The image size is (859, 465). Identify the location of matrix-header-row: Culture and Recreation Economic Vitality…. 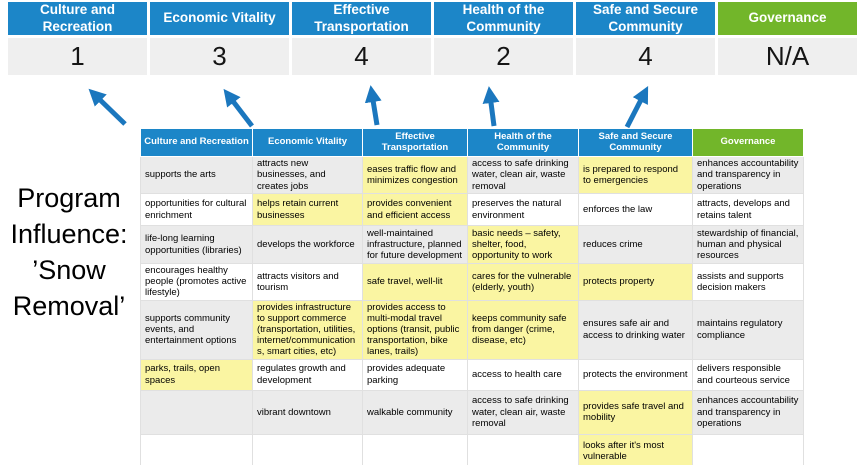
(472, 142).